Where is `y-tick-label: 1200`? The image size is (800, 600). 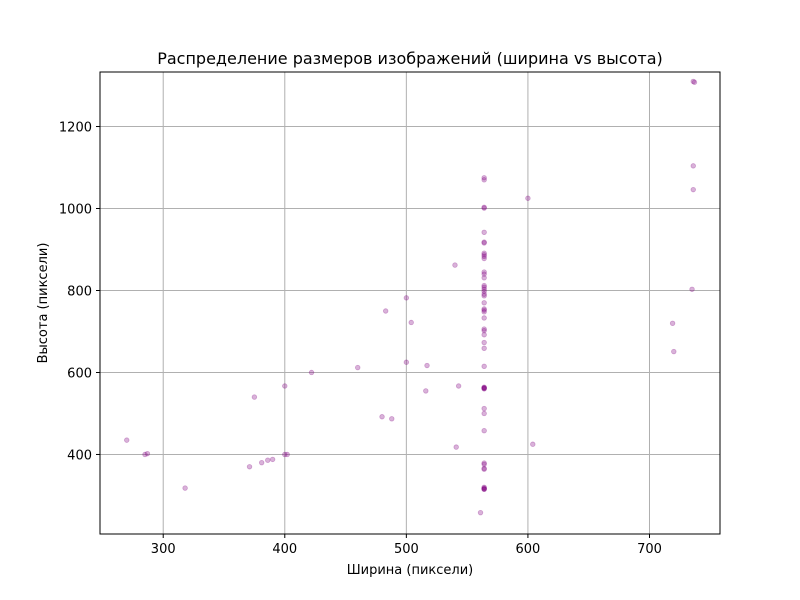
y-tick-label: 1200 is located at coordinates (75, 128).